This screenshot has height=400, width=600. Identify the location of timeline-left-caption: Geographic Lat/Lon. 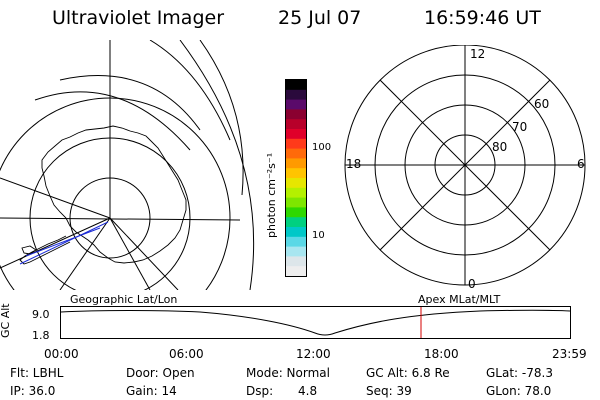
(124, 299).